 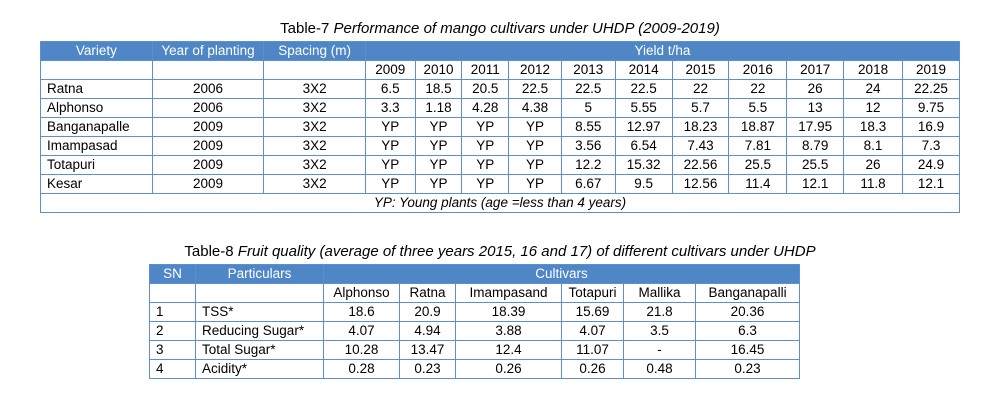 What do you see at coordinates (390, 89) in the screenshot?
I see `yield-cell: 6.5` at bounding box center [390, 89].